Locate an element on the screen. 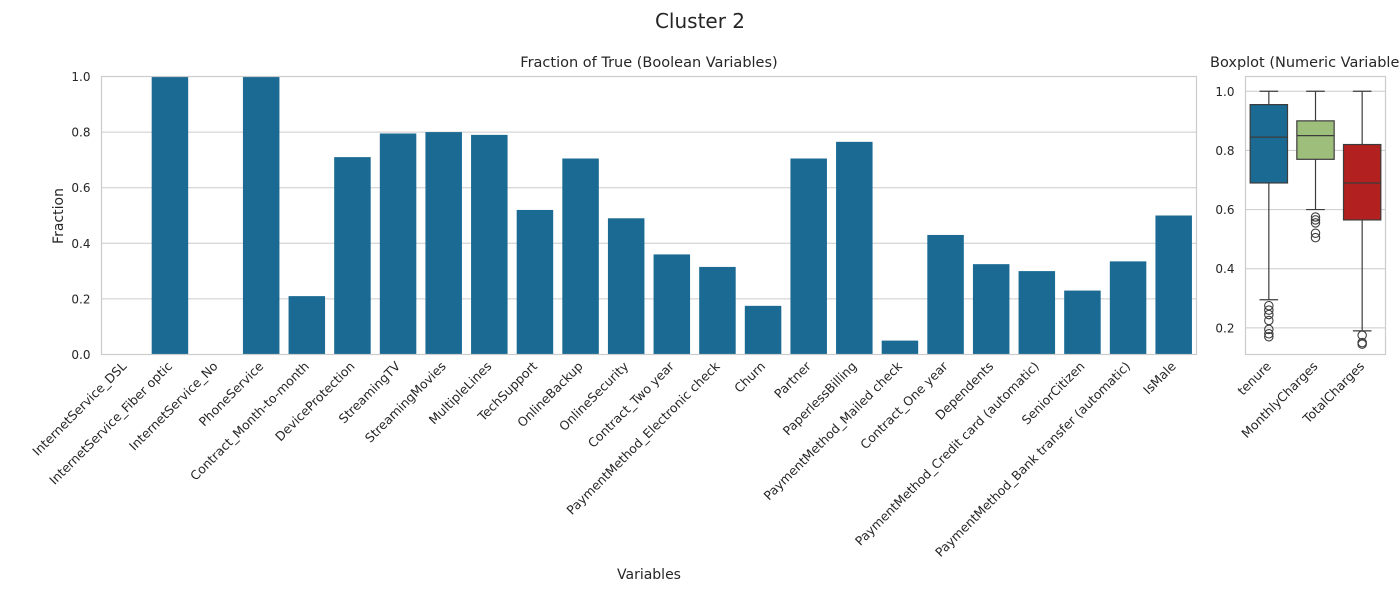 This screenshot has height=600, width=1400. figure-title: Cluster 2 is located at coordinates (700, 21).